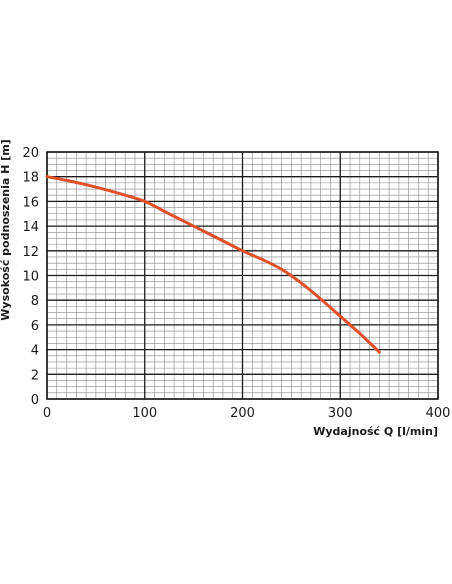  Describe the element at coordinates (30, 153) in the screenshot. I see `y-tick-label: 20` at that location.